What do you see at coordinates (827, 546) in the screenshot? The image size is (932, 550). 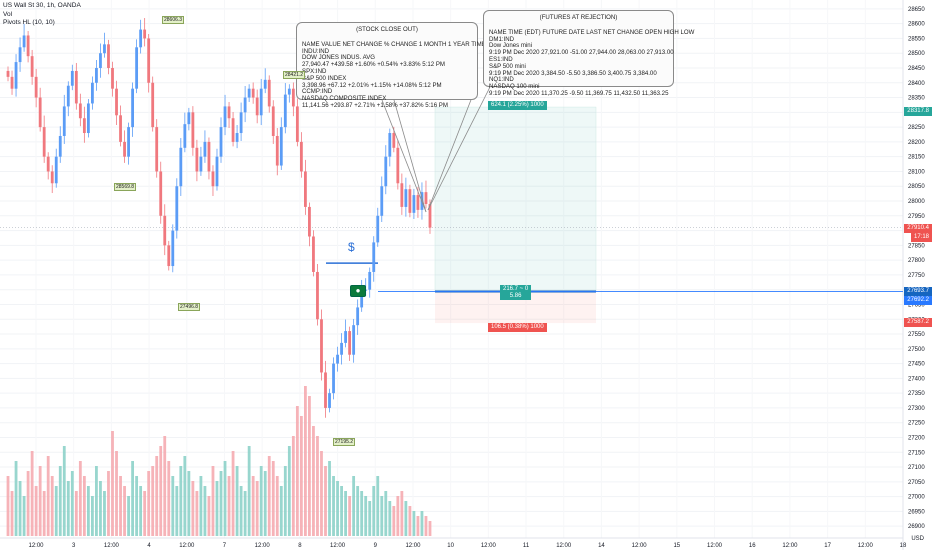 I see `x-tick-label: 17` at bounding box center [827, 546].